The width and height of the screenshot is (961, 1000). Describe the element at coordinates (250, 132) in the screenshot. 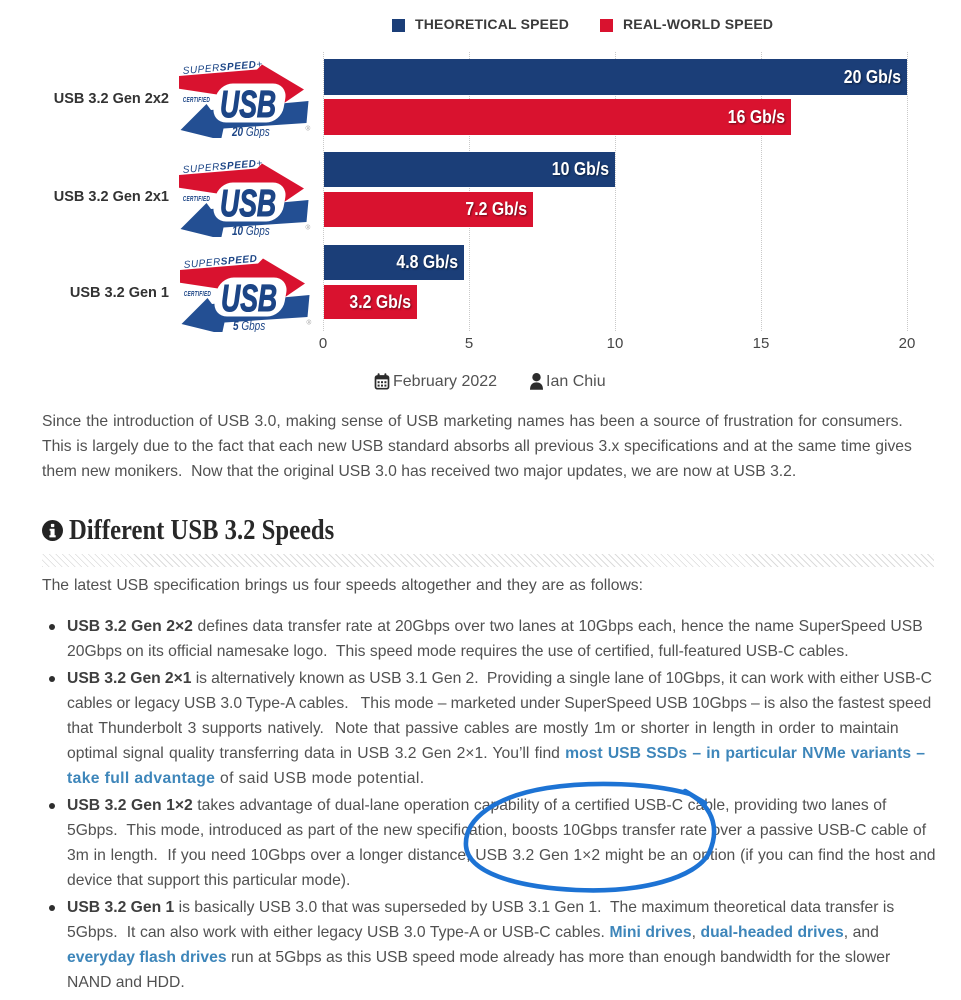

I see `svg-text: 20 Gbps` at that location.